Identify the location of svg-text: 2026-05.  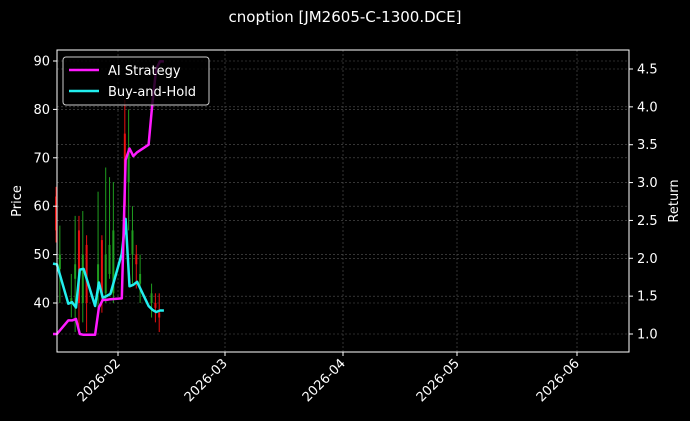
(438, 380).